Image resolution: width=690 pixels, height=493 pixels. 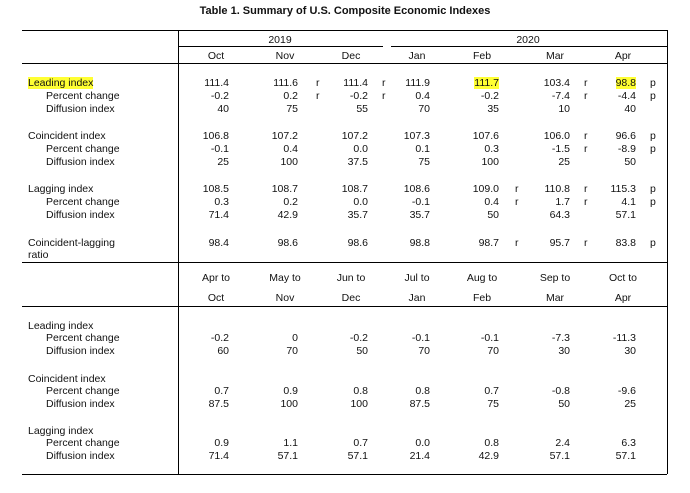 I want to click on rule-year-2019, so click(x=280, y=46).